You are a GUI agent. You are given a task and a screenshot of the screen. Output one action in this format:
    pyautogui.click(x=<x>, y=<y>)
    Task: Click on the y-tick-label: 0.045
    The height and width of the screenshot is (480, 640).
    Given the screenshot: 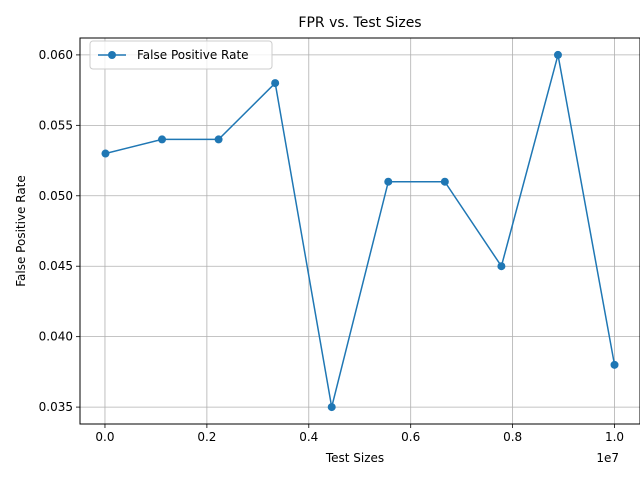 What is the action you would take?
    pyautogui.click(x=56, y=266)
    